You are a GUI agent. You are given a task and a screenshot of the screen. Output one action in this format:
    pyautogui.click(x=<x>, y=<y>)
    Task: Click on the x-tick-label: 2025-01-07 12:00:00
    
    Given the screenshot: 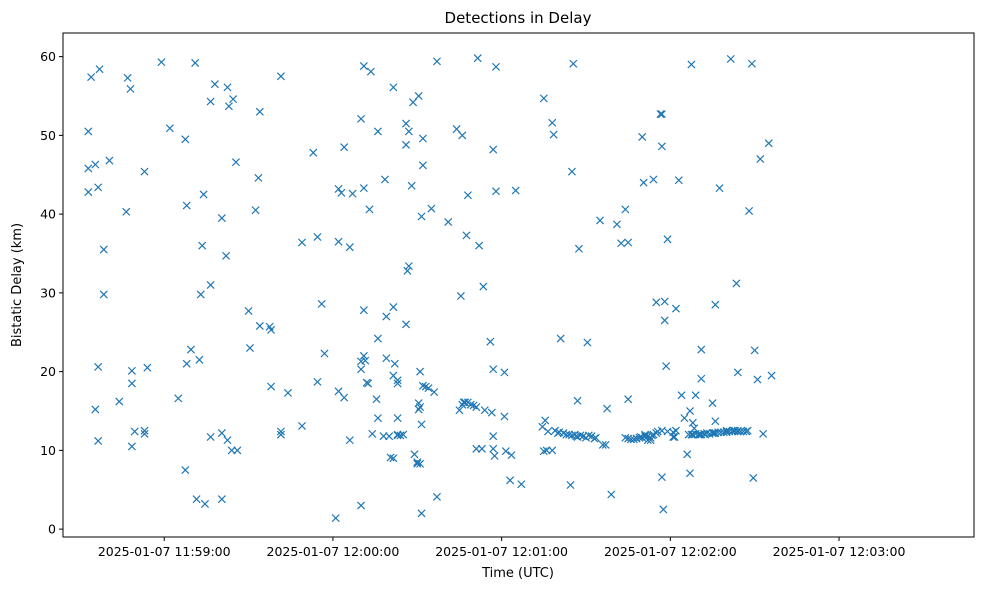 What is the action you would take?
    pyautogui.click(x=333, y=551)
    